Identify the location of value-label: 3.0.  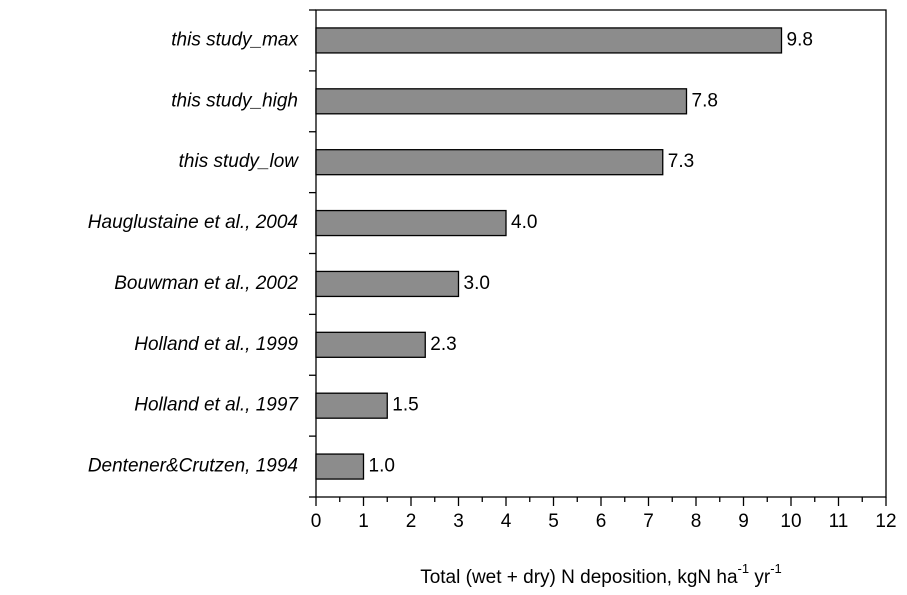
(477, 283).